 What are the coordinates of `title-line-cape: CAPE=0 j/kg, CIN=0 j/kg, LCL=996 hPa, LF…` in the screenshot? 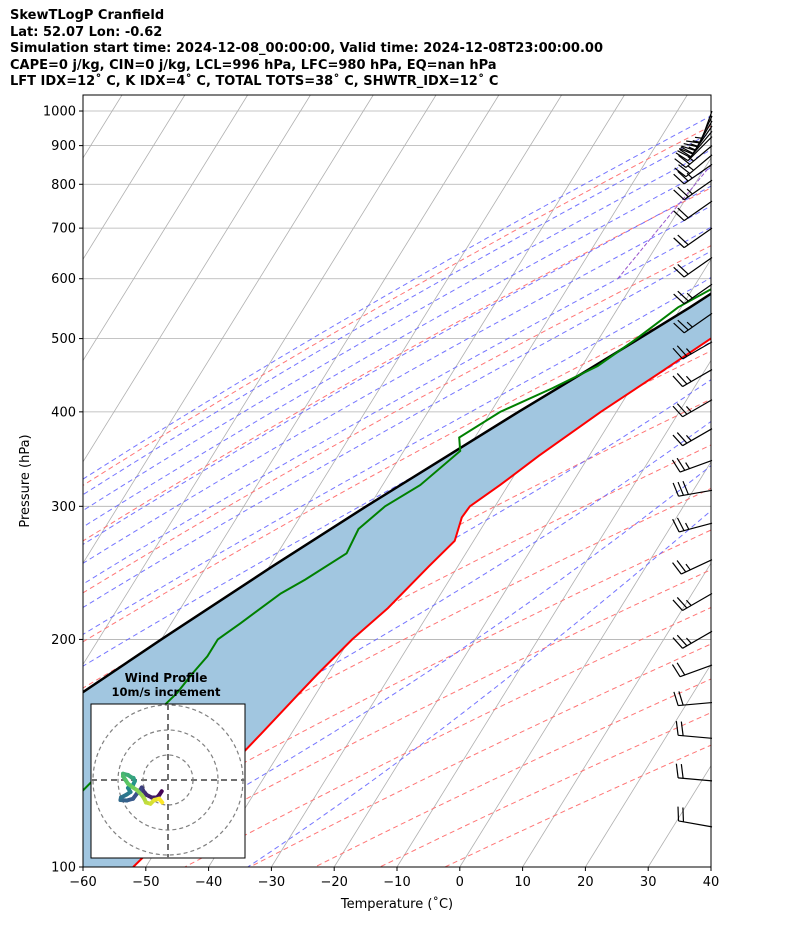 It's located at (253, 65).